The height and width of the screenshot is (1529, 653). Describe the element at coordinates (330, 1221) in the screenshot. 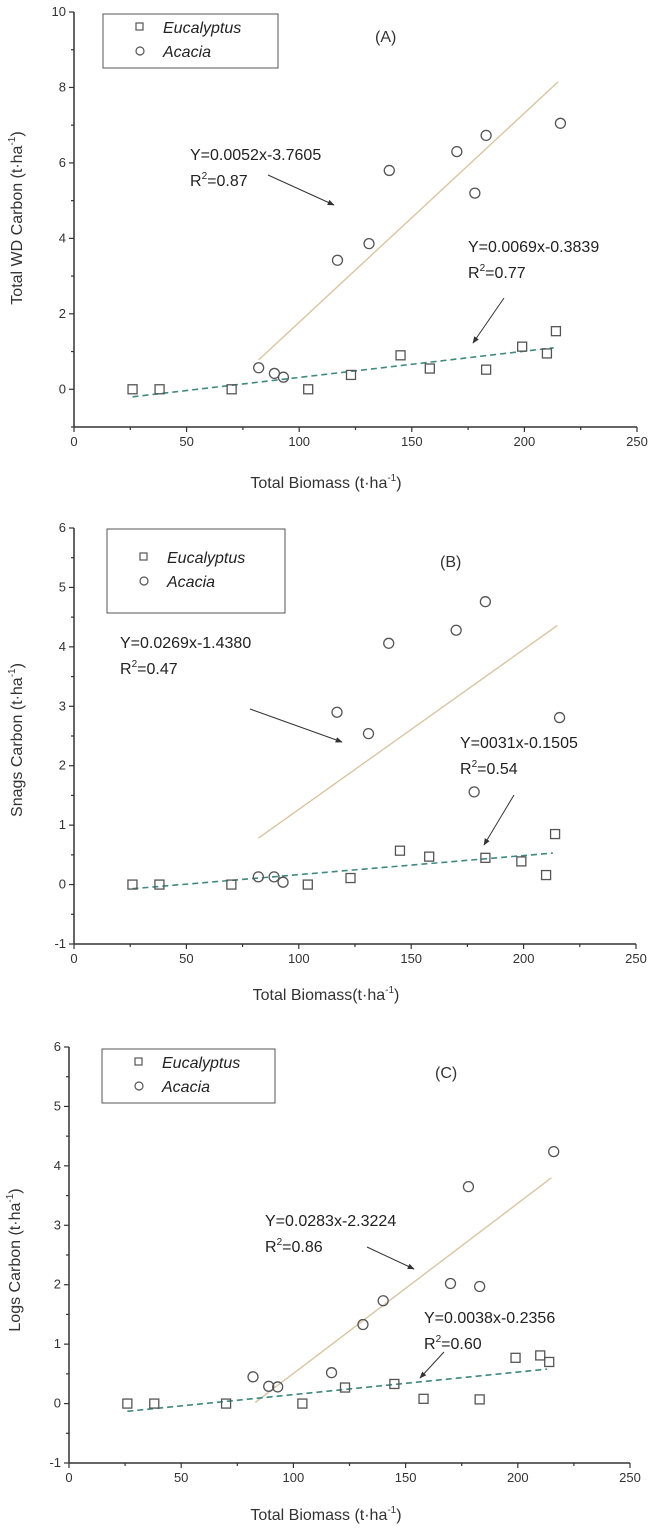

I see `acacia-equation: Y=0.0283x-2.3224` at that location.